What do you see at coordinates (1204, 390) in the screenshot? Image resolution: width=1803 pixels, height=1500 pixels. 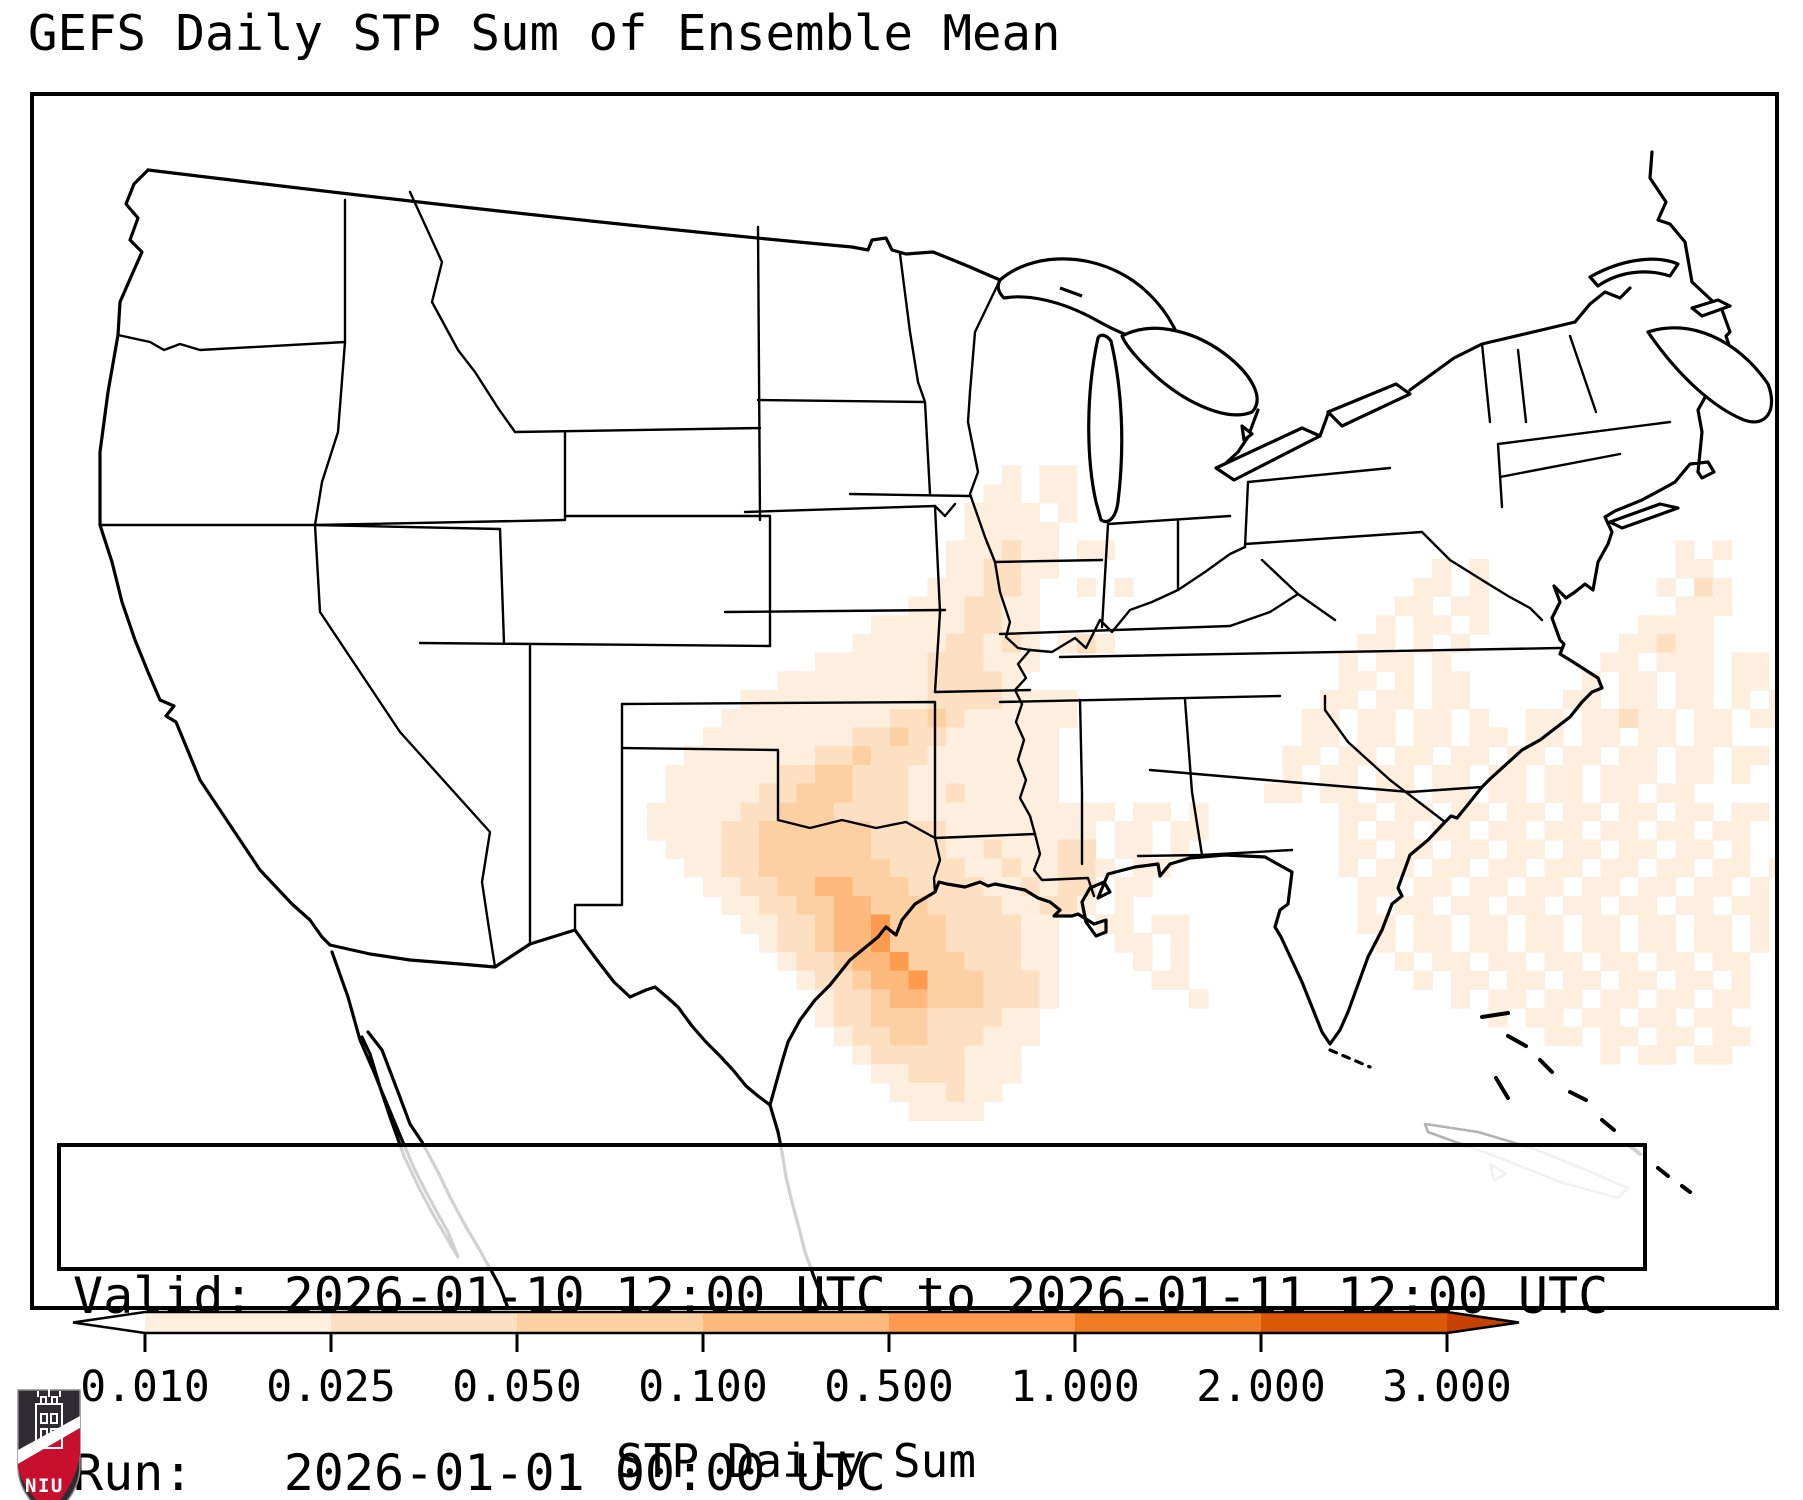 I see `great-lakes` at bounding box center [1204, 390].